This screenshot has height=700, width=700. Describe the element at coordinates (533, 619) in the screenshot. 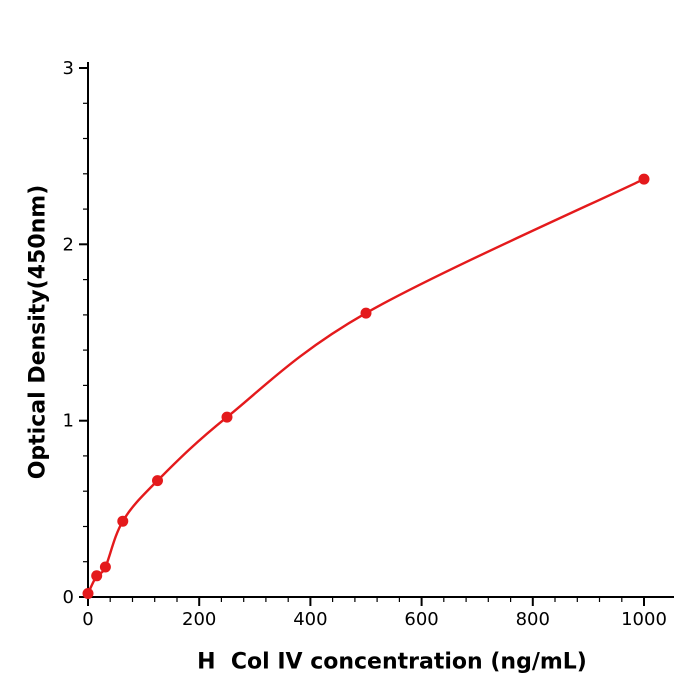

I see `x-tick-label: 800` at that location.